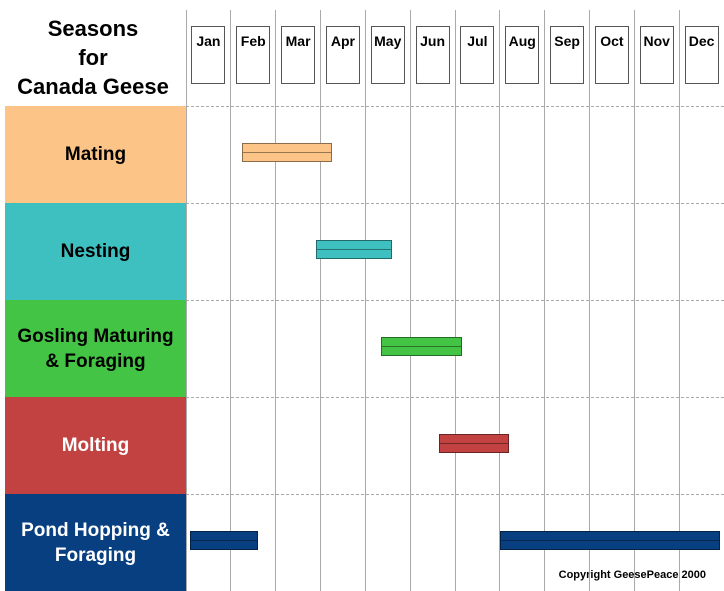 The height and width of the screenshot is (591, 724). Describe the element at coordinates (95, 251) in the screenshot. I see `row-label: Nesting` at that location.